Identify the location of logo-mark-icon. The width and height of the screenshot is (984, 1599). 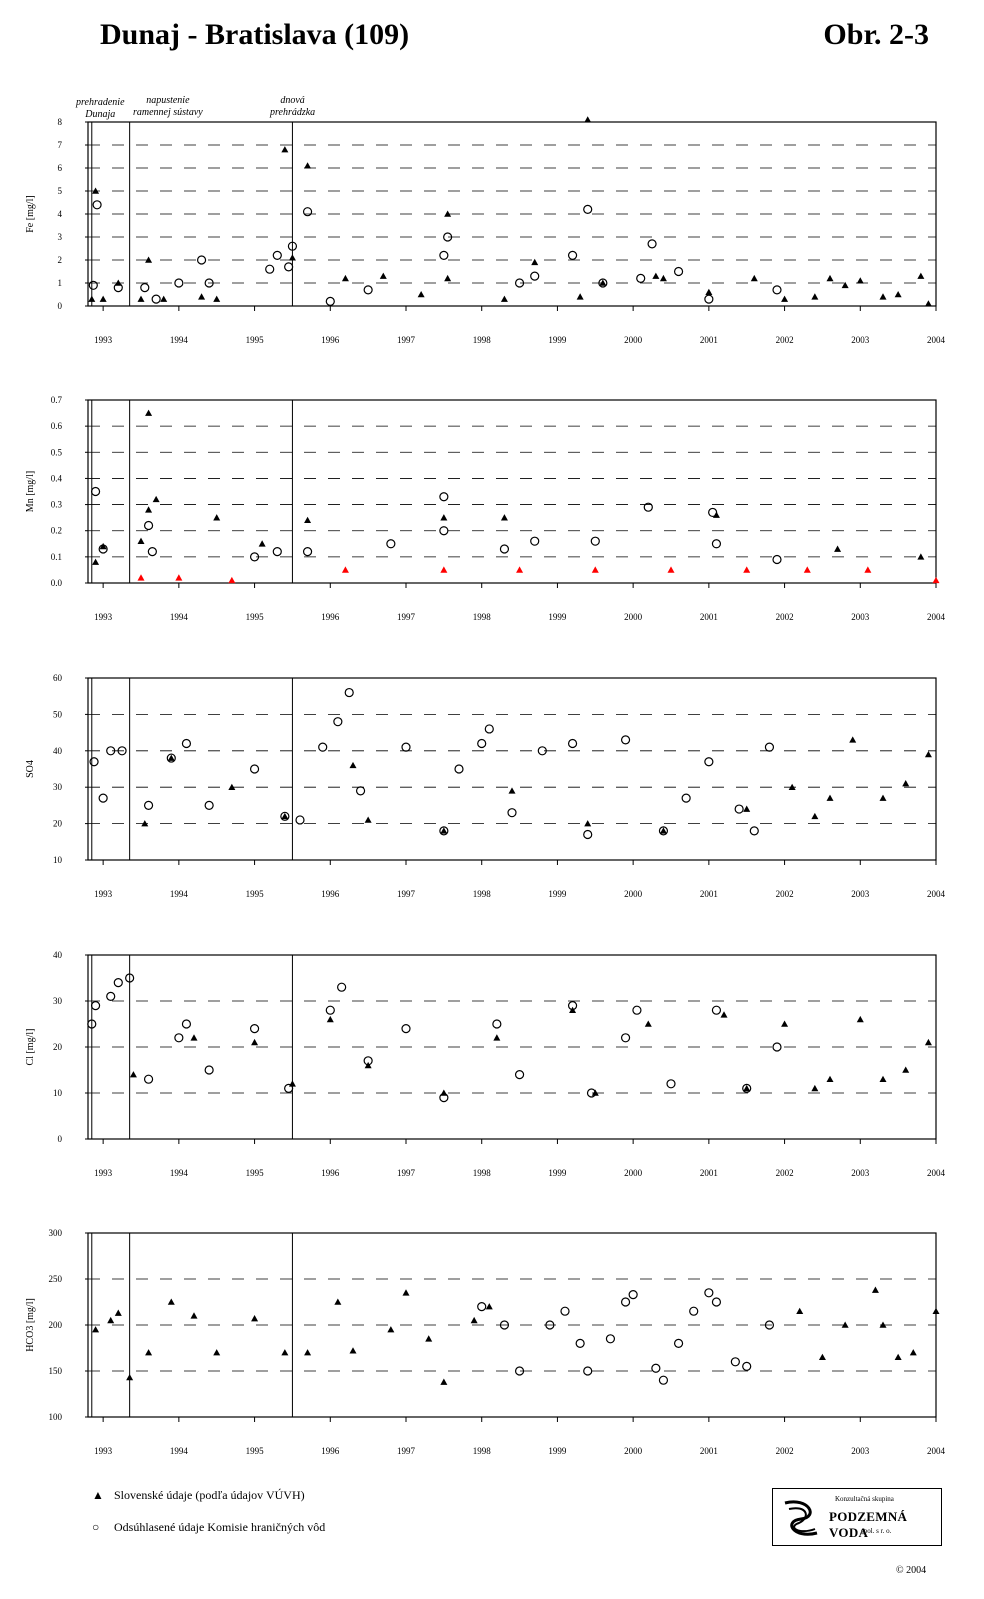
(801, 1518).